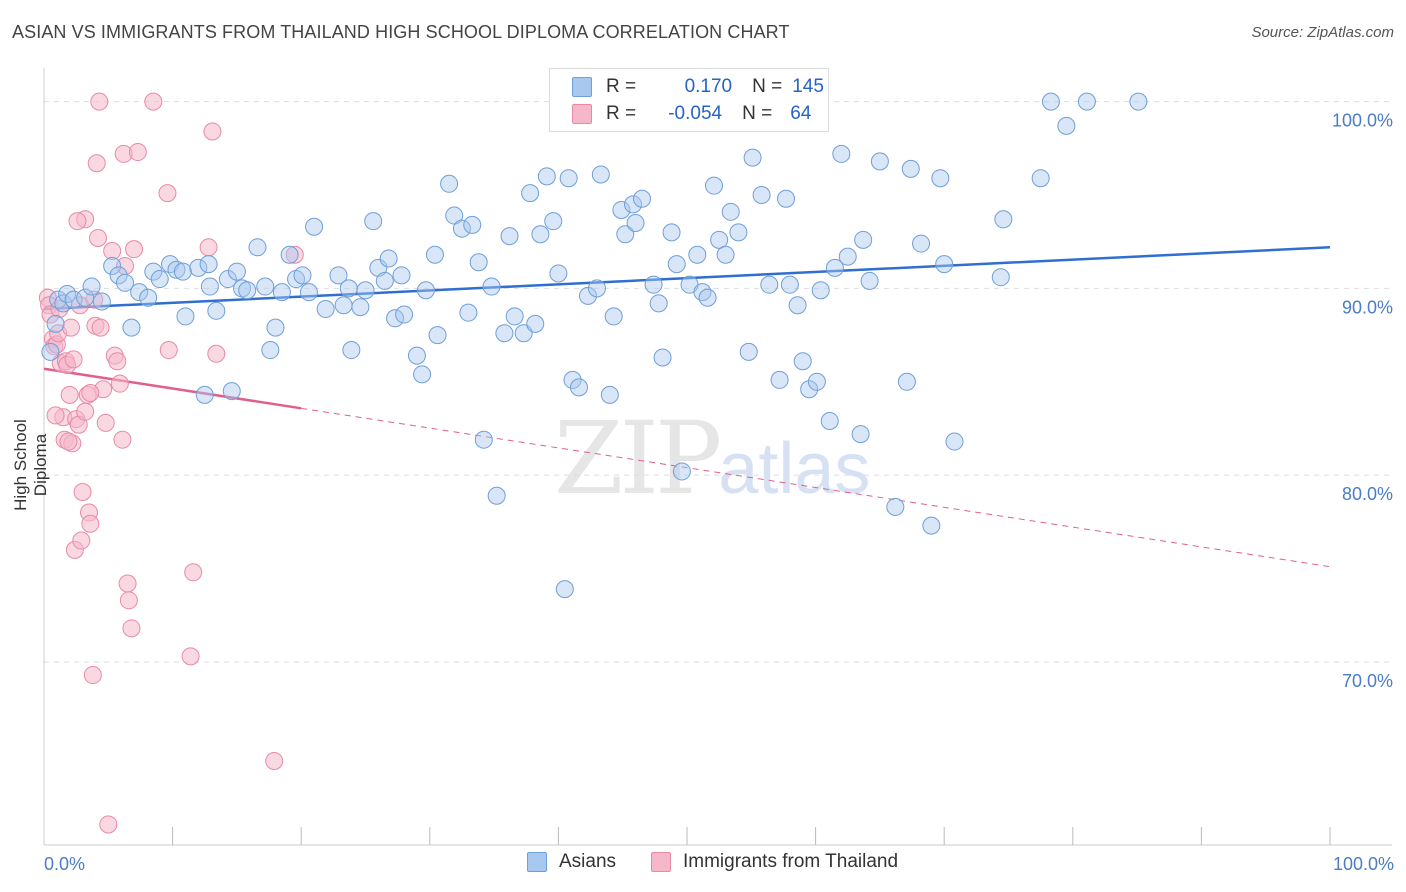  I want to click on bottom-legend-swatch-thailand, so click(661, 862).